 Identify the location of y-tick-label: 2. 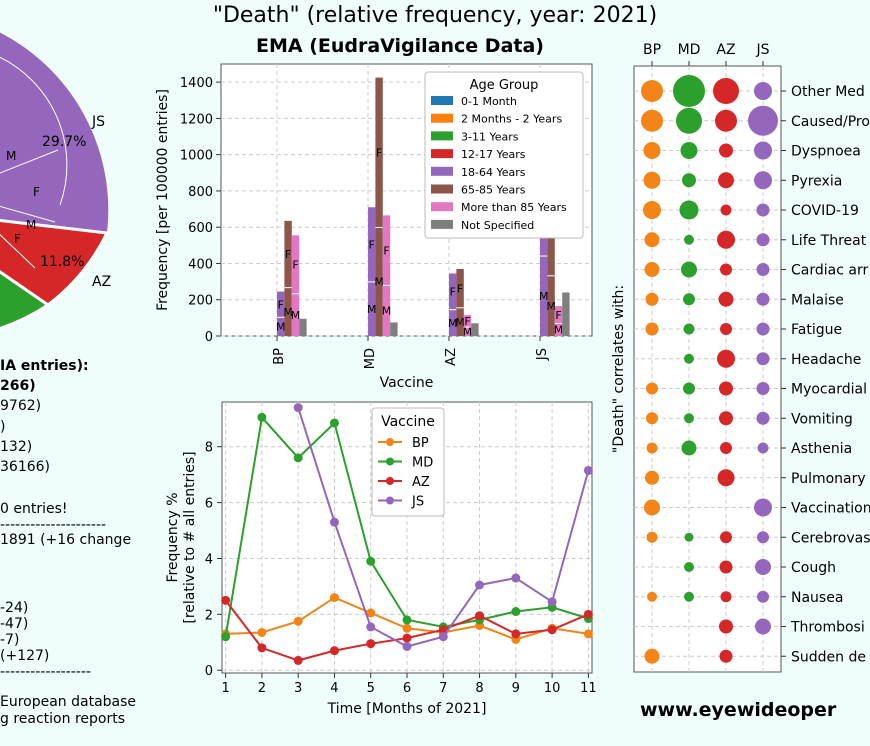
(209, 615).